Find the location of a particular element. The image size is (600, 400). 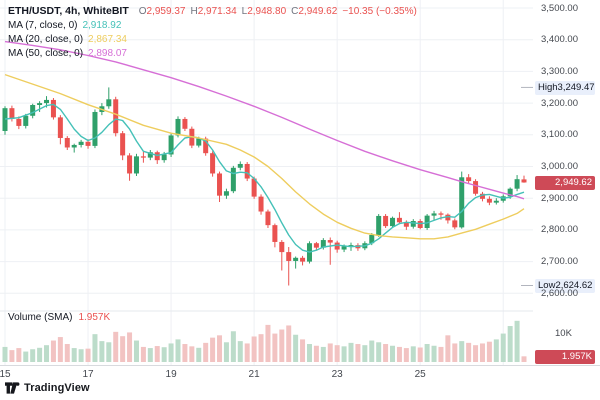

high-price-badge: High 3,249.47 is located at coordinates (565, 87).